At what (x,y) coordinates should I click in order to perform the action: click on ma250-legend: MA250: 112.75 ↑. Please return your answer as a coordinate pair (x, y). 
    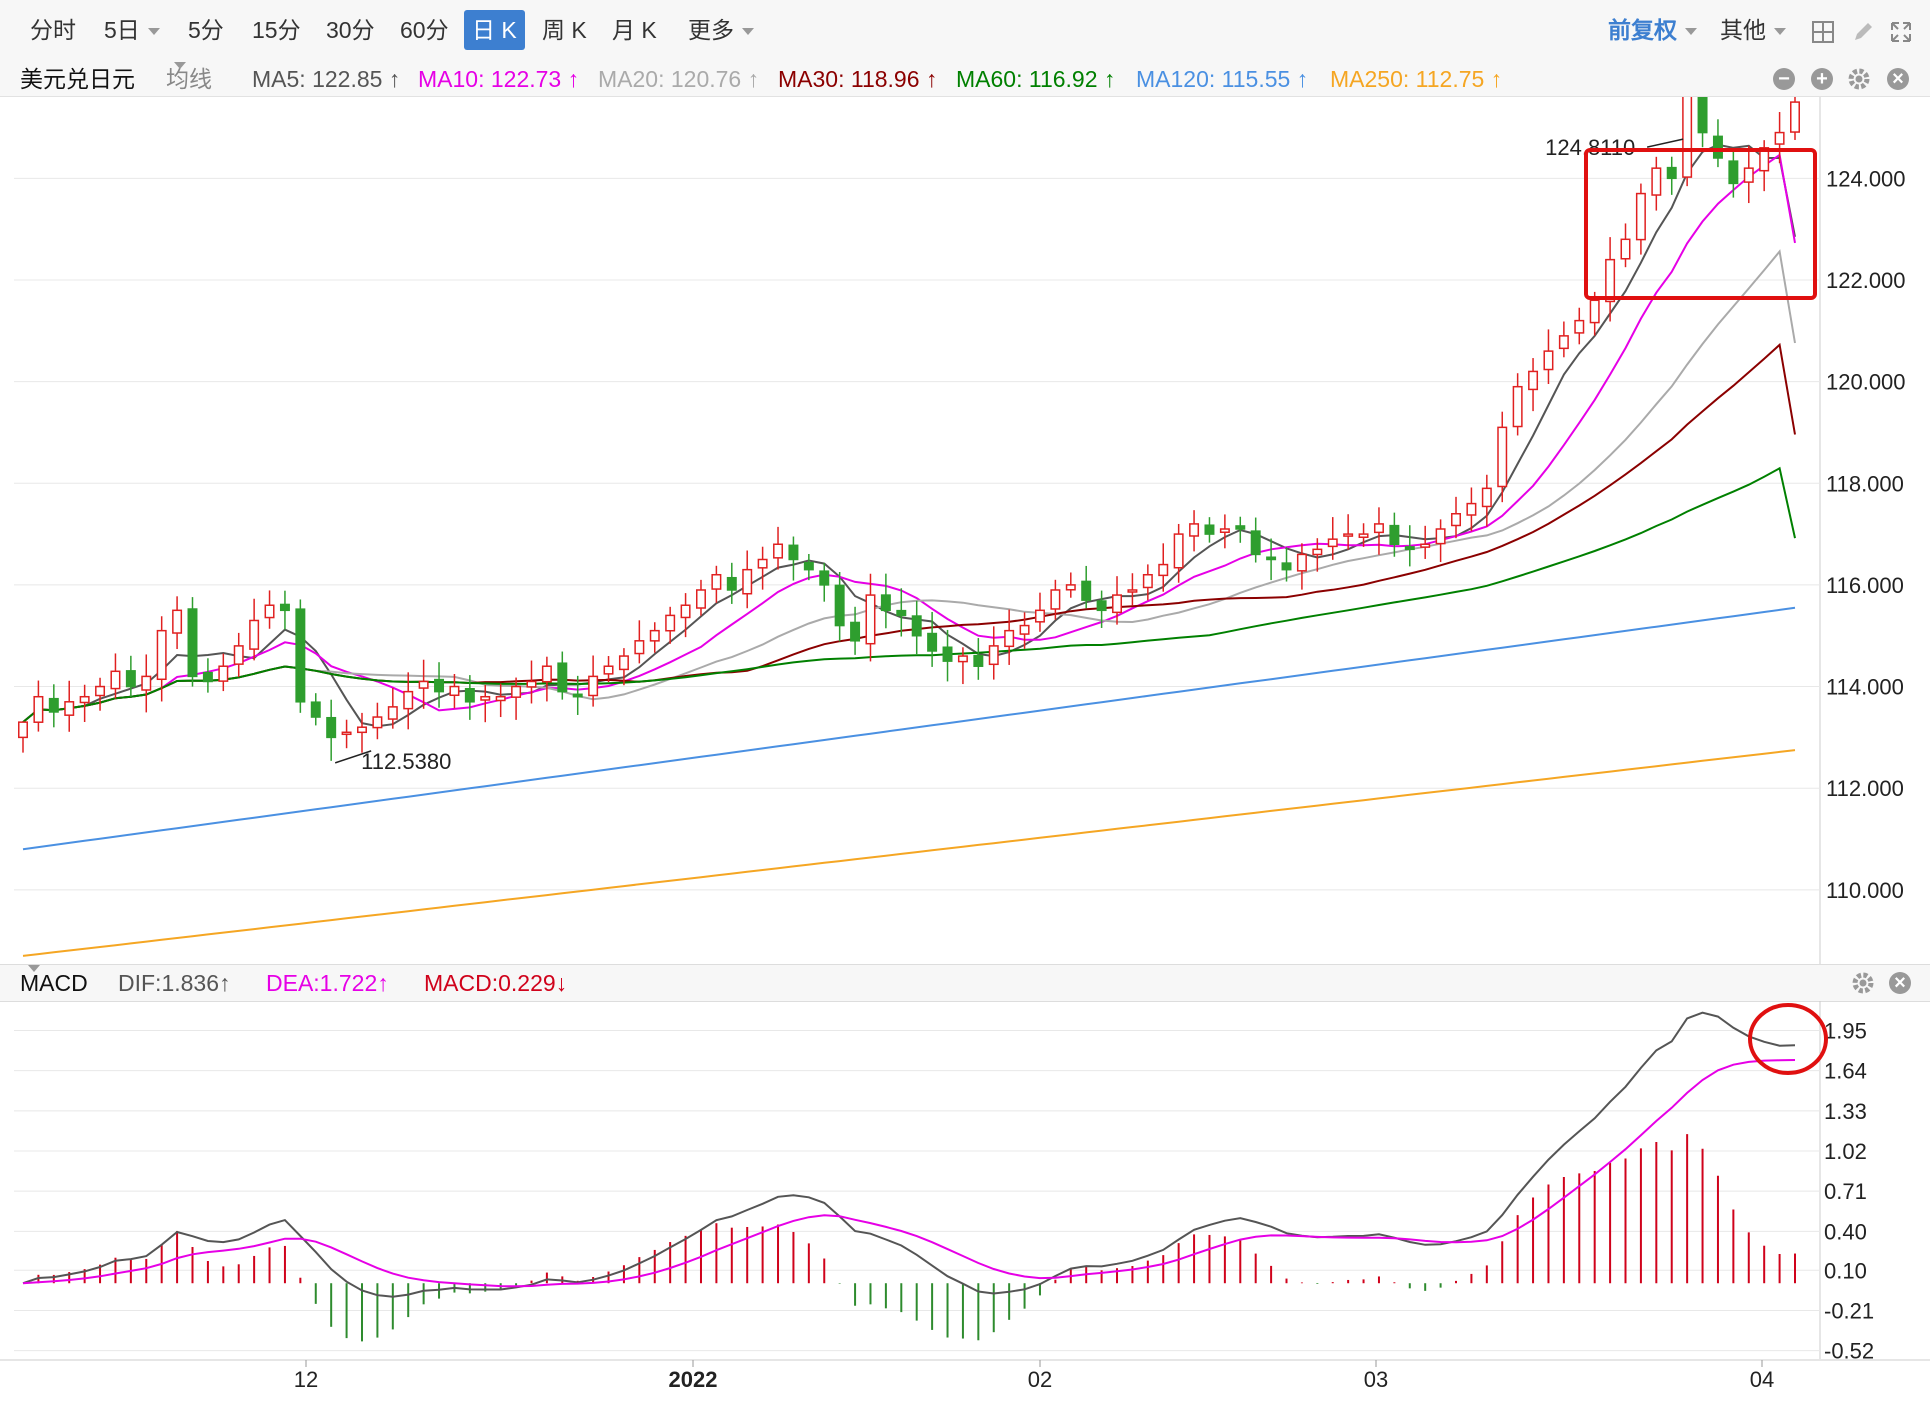
    Looking at the image, I should click on (1416, 79).